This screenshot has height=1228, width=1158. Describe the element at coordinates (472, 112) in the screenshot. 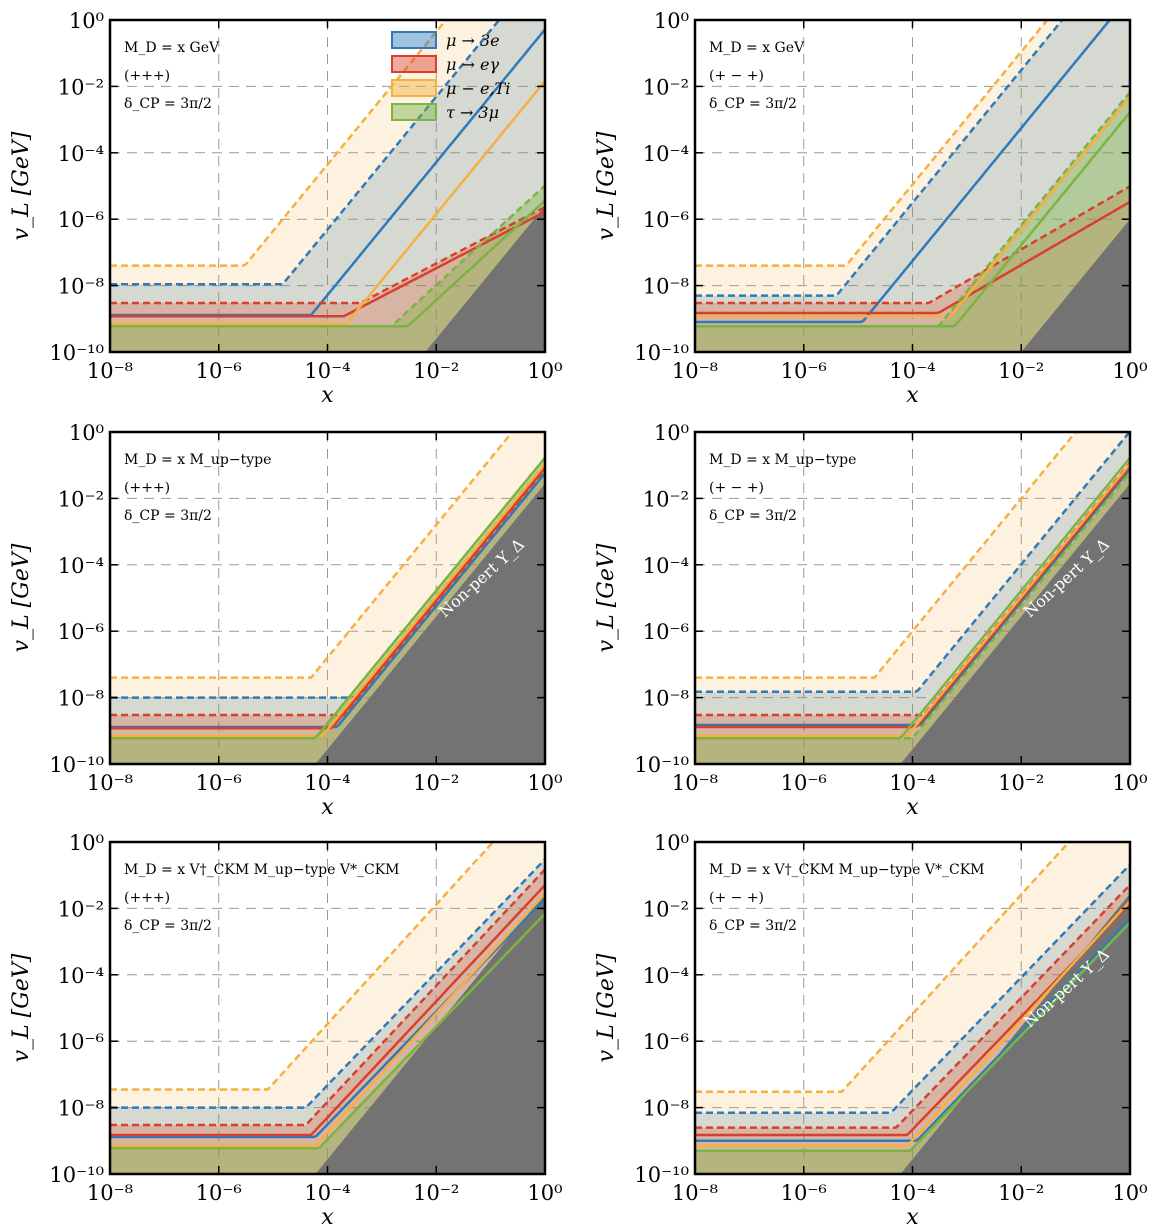

I see `legend-label: τ → 3μ` at that location.